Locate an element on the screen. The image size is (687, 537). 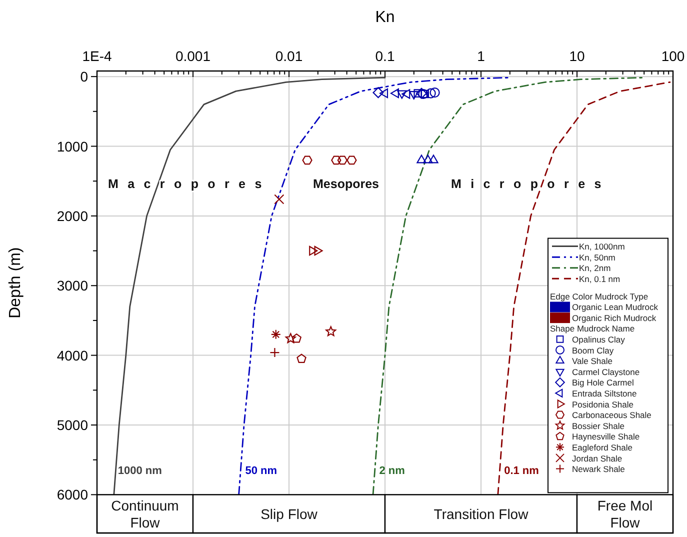
legend-label: Kn, 0.1 nm is located at coordinates (599, 279).